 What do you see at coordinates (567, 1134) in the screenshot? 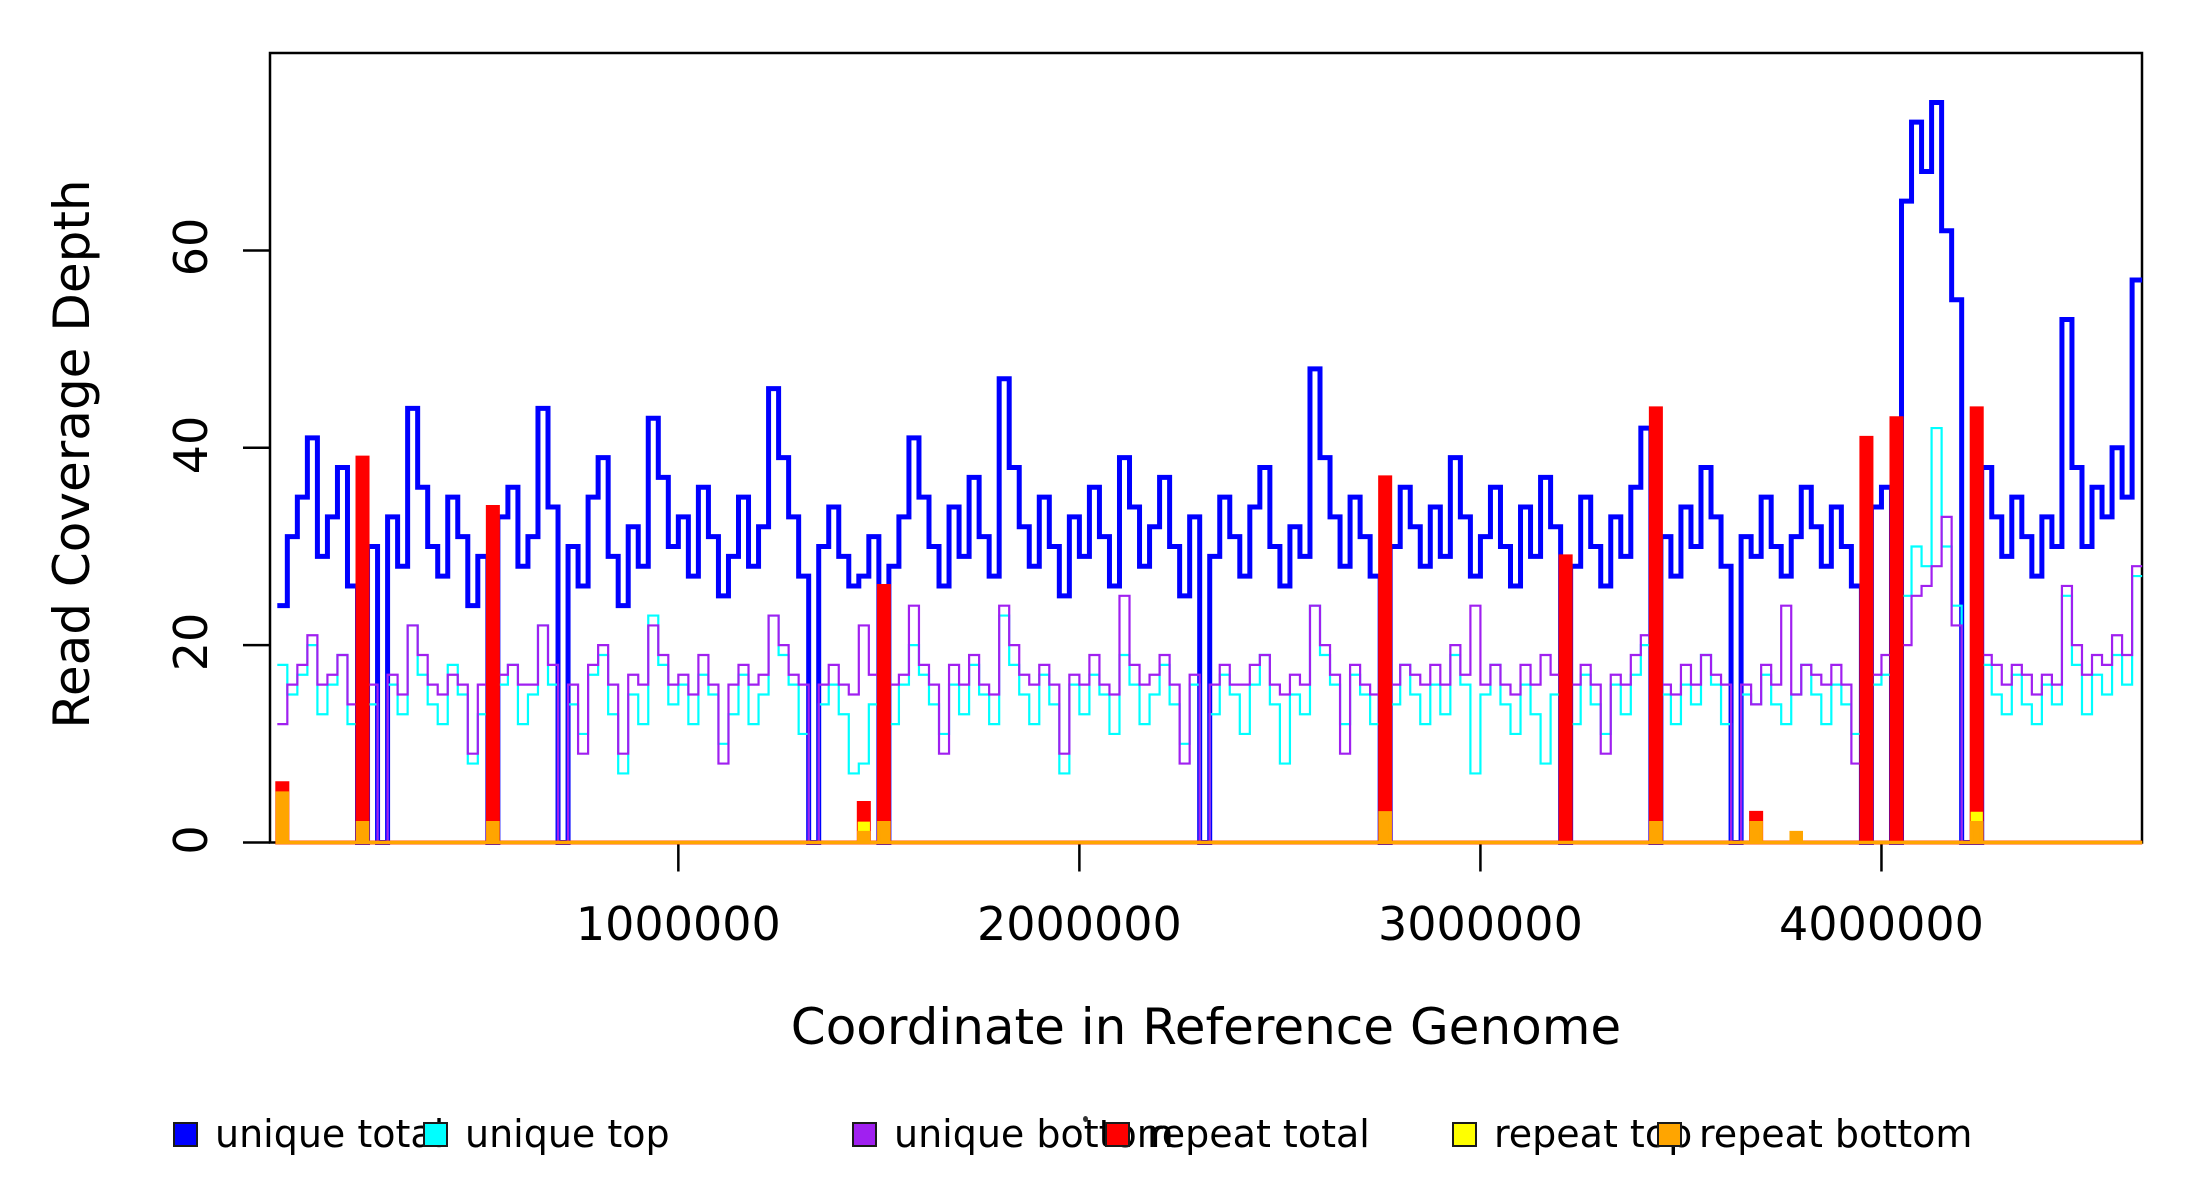
I see `legend-label: unique top` at bounding box center [567, 1134].